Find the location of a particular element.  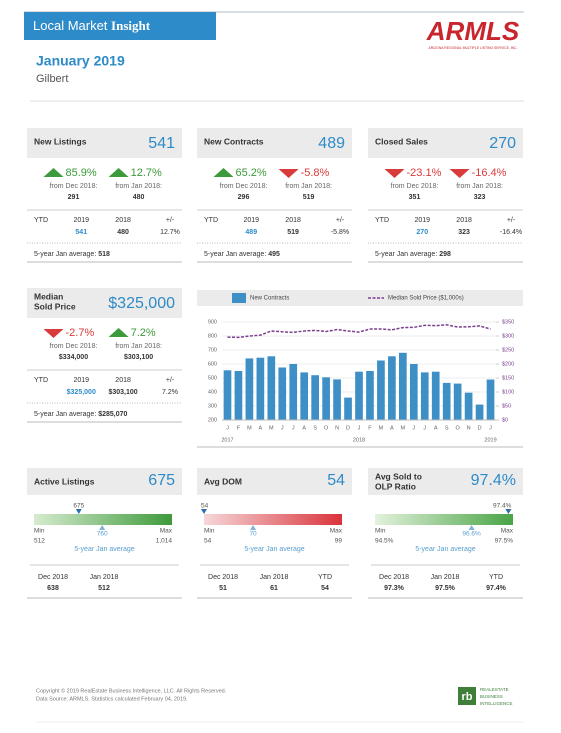

ytd-value: 12.7% is located at coordinates (170, 232).